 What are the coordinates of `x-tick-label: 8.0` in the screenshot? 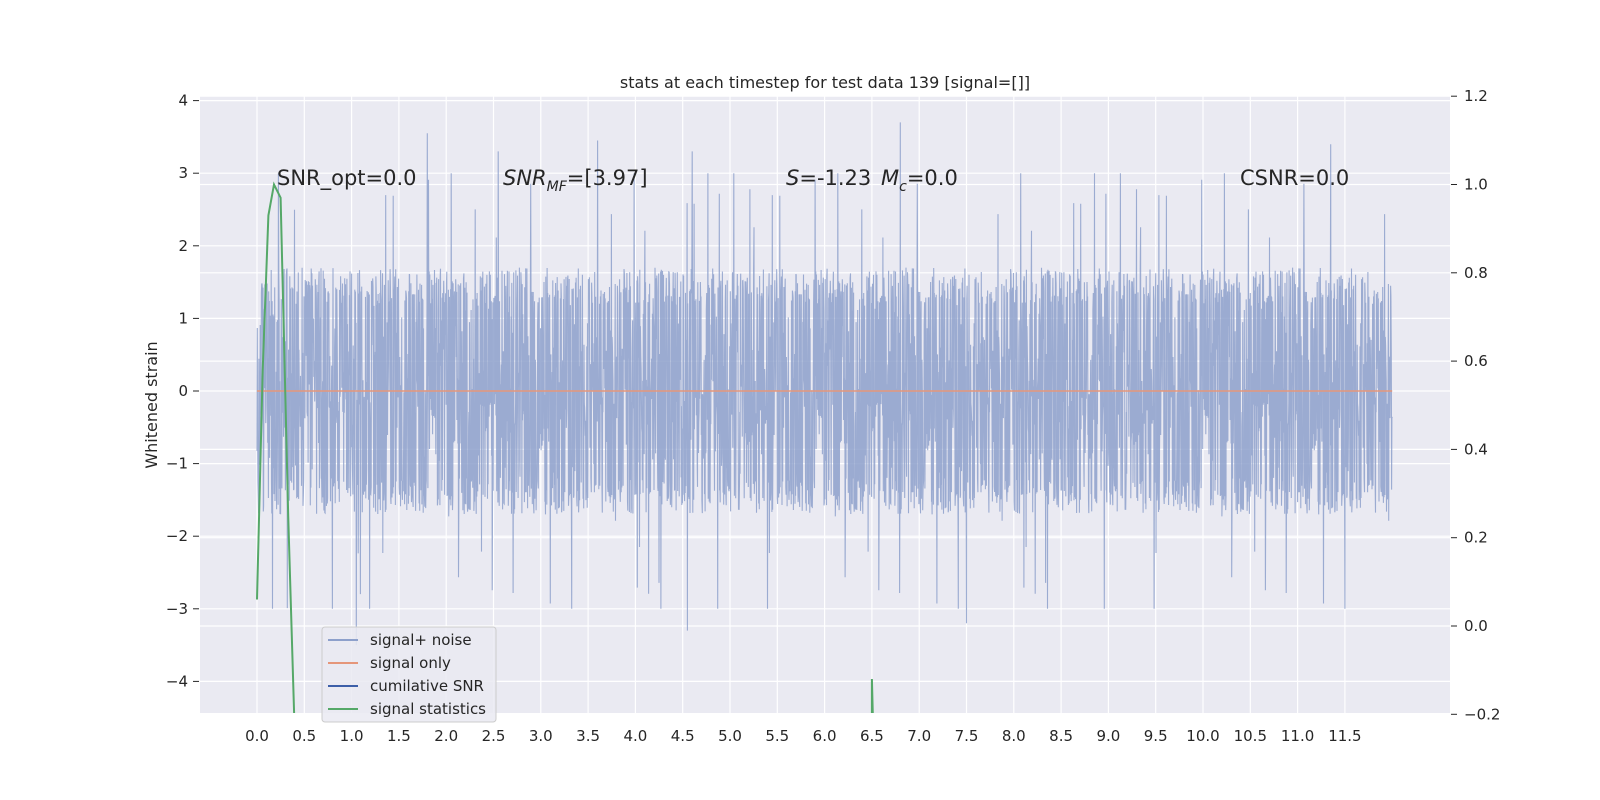 It's located at (1014, 736).